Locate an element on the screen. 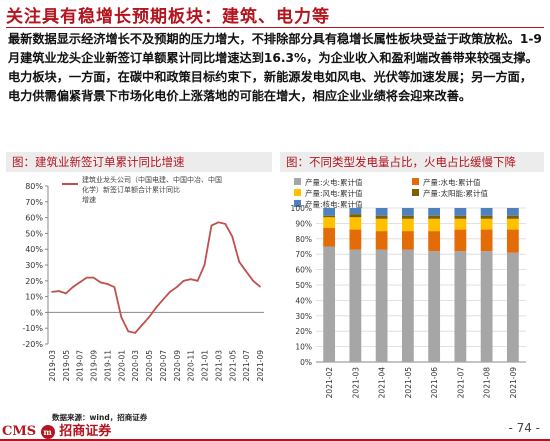  x-tick-label: 2020-01 is located at coordinates (121, 366).